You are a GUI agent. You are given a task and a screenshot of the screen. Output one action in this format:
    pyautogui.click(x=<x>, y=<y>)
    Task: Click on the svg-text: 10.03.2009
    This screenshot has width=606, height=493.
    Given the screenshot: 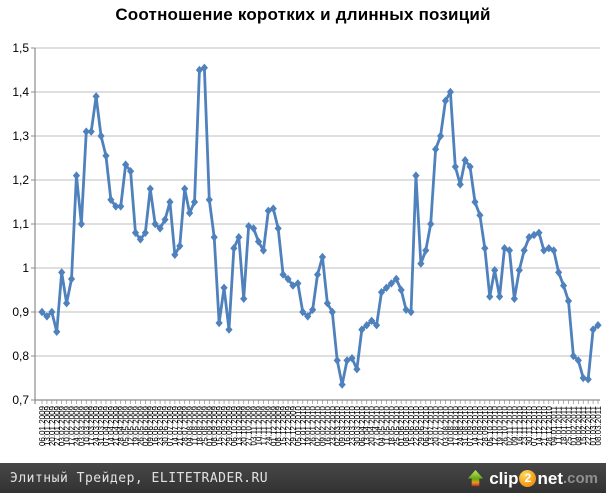 What is the action you would take?
    pyautogui.click(x=86, y=425)
    